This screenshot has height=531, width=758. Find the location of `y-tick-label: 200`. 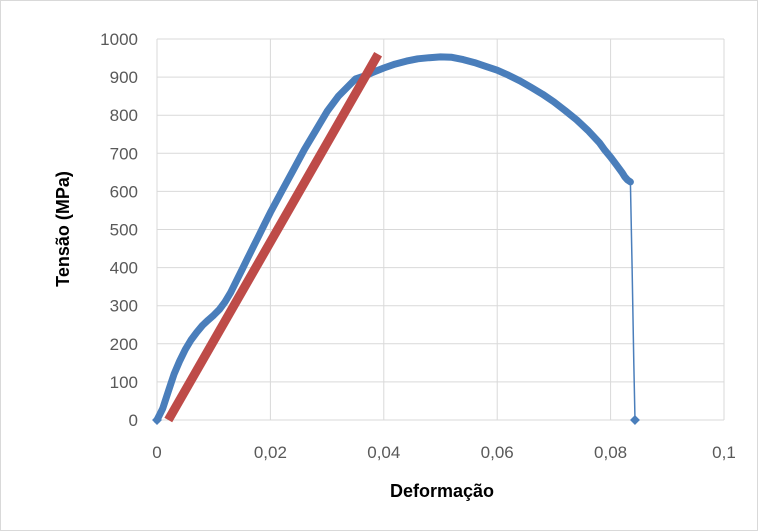

y-tick-label: 200 is located at coordinates (124, 344).